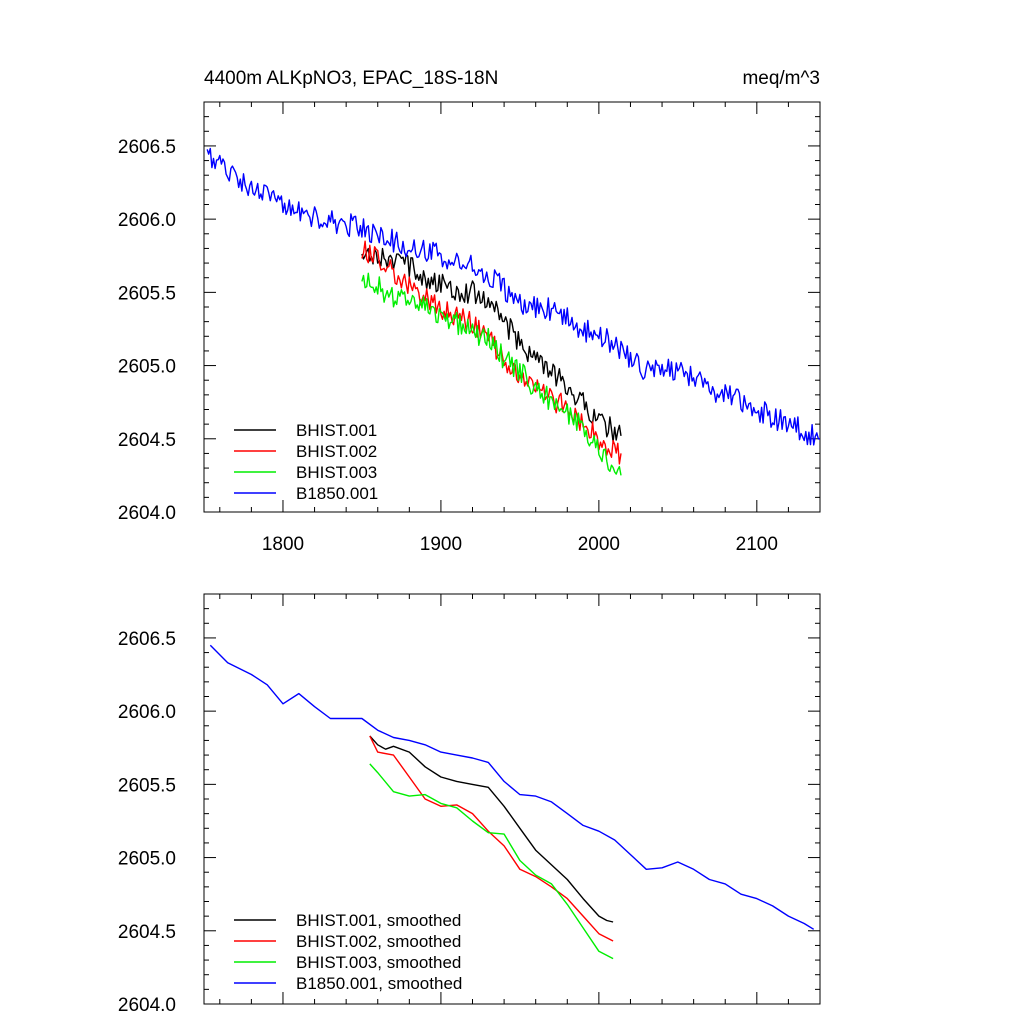 This screenshot has height=1024, width=1024. What do you see at coordinates (441, 544) in the screenshot?
I see `x-tick-label: 1900` at bounding box center [441, 544].